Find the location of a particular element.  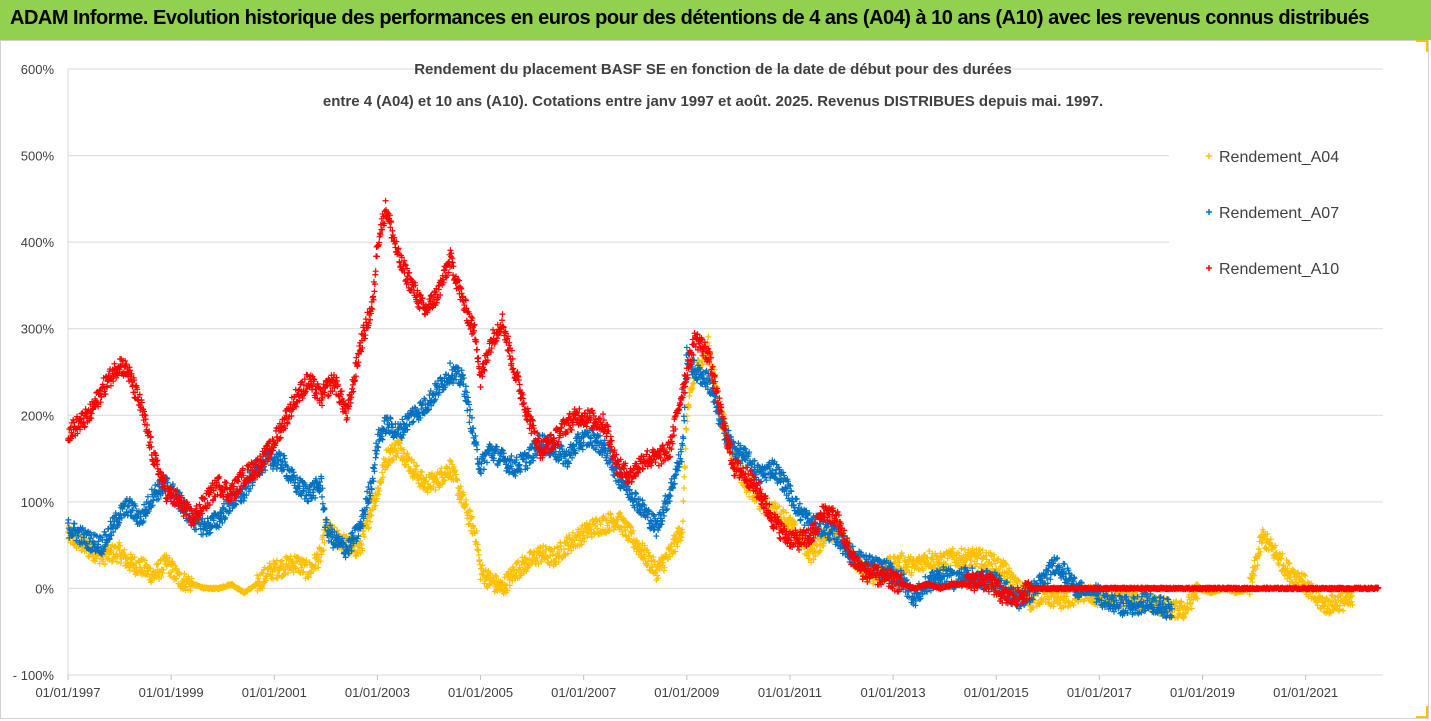

y-tick-label: 400% is located at coordinates (38, 242).